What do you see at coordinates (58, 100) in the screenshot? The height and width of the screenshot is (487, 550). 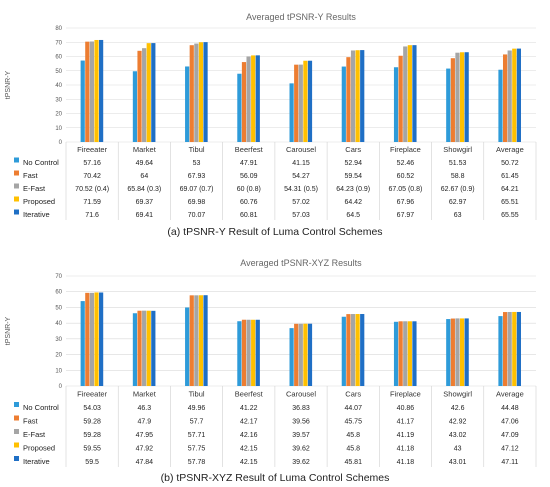 I see `y-tick-label: 30` at bounding box center [58, 100].